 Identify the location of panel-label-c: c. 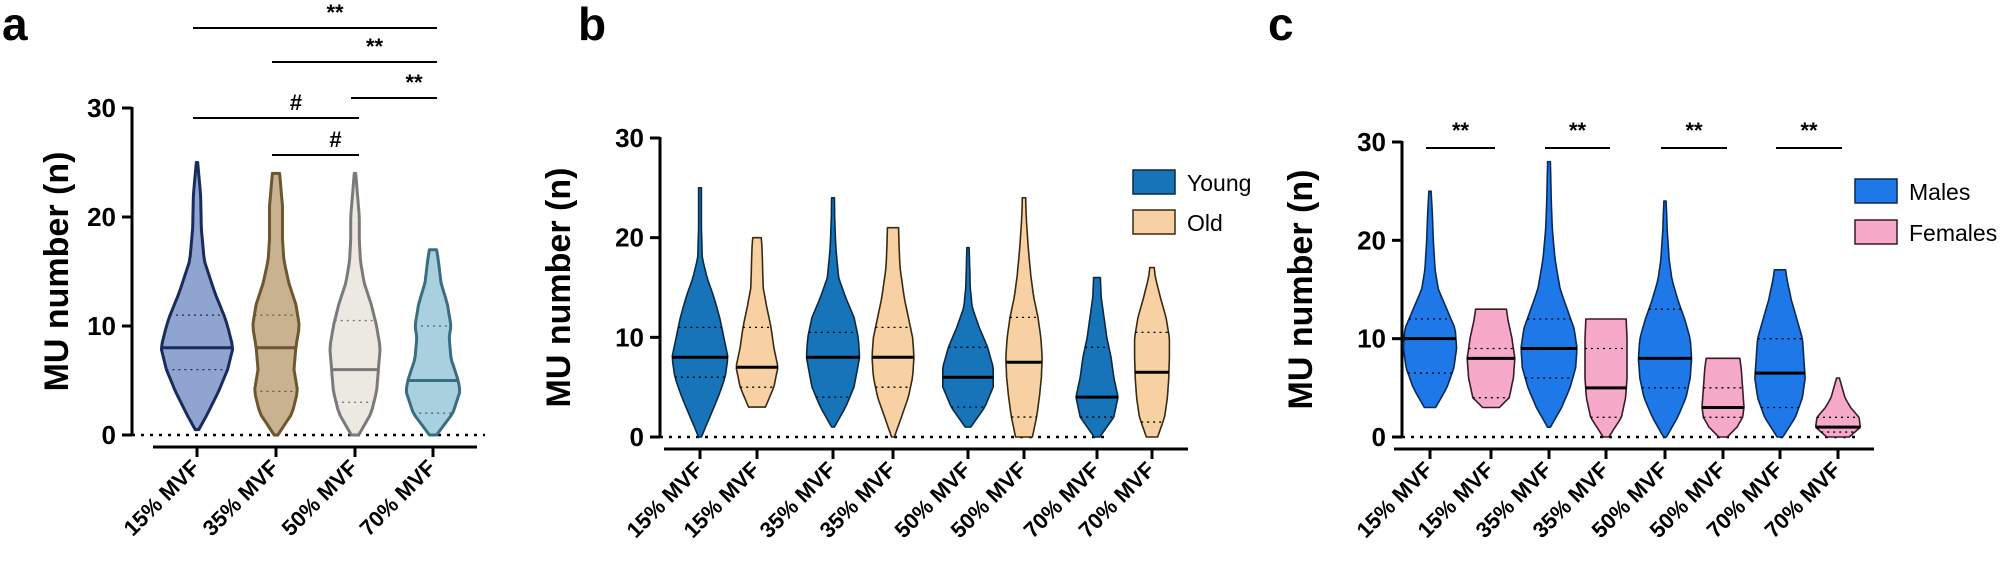
(1281, 25).